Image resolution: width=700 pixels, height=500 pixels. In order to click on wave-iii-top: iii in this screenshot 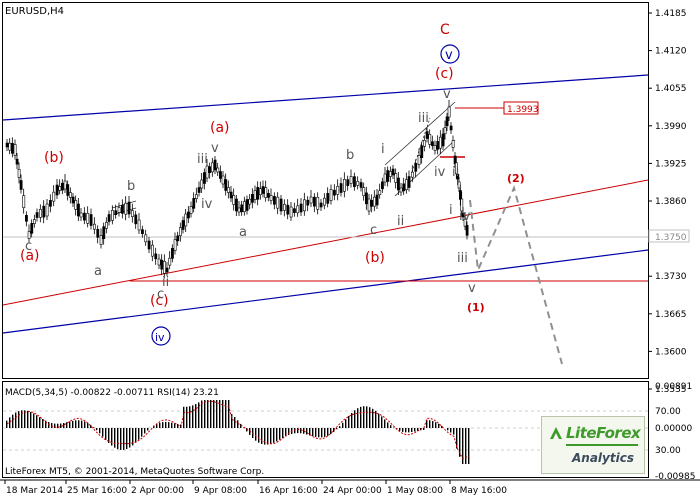, I will do `click(423, 118)`.